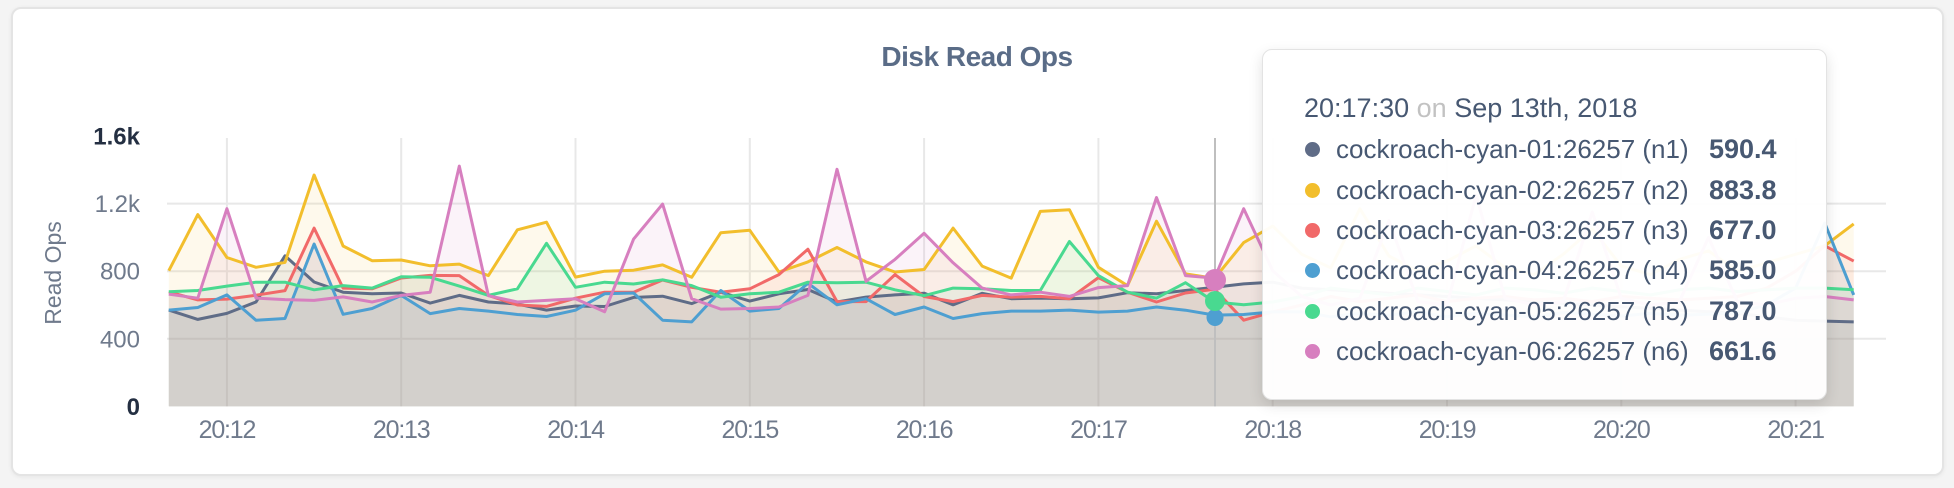 The width and height of the screenshot is (1954, 488). What do you see at coordinates (1795, 430) in the screenshot?
I see `svg-text: 20:21` at bounding box center [1795, 430].